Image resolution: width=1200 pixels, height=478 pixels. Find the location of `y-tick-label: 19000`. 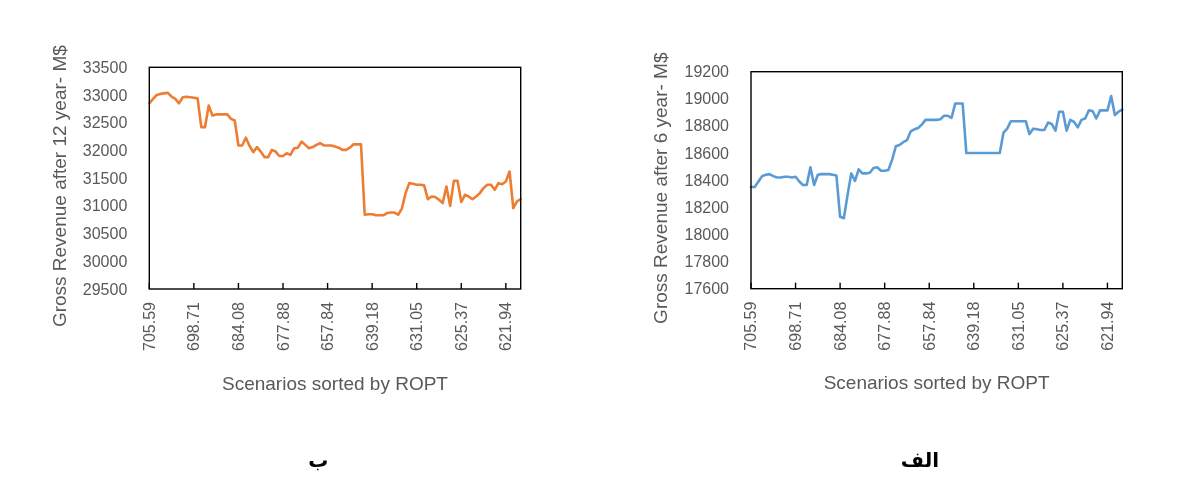

y-tick-label: 19000 is located at coordinates (707, 99).